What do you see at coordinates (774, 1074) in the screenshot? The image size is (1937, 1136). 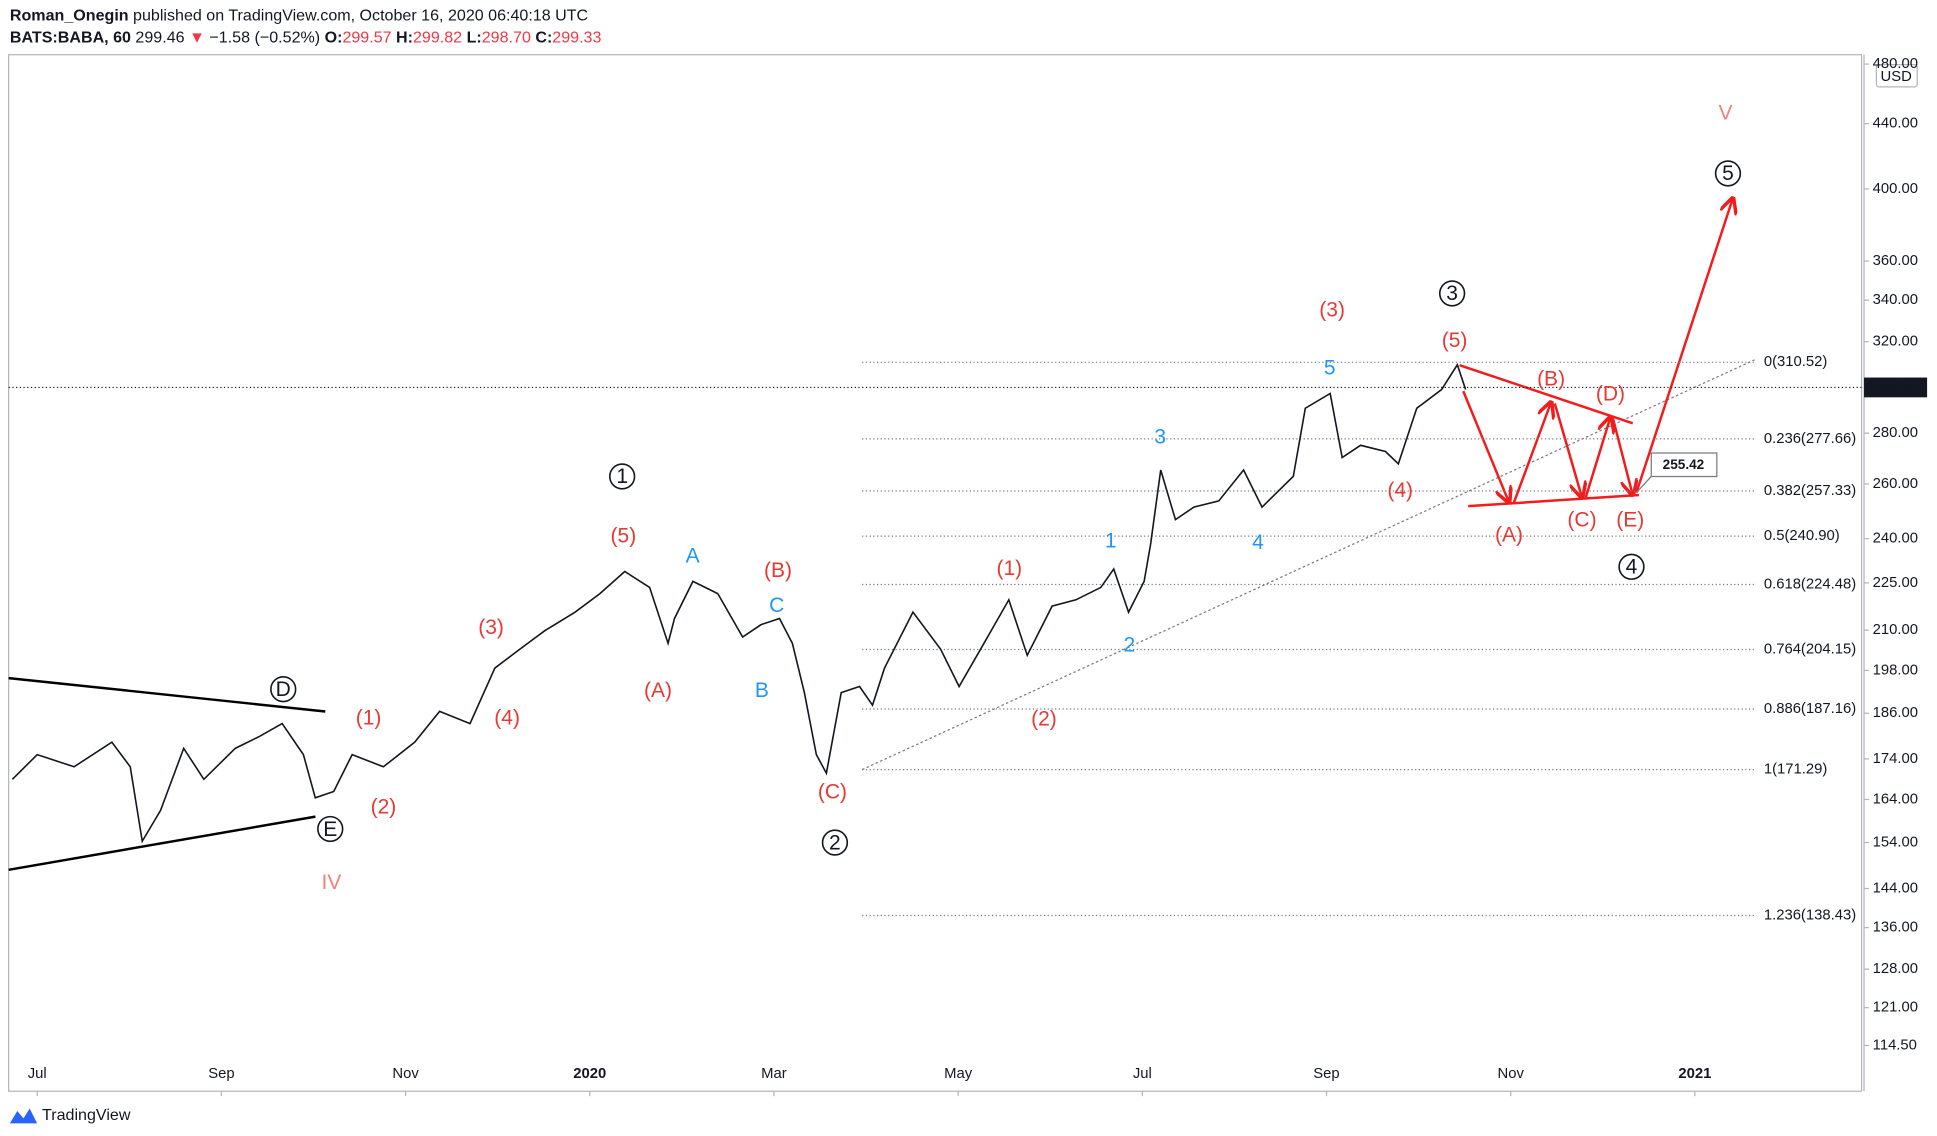 I see `x-tick-label: Mar` at bounding box center [774, 1074].